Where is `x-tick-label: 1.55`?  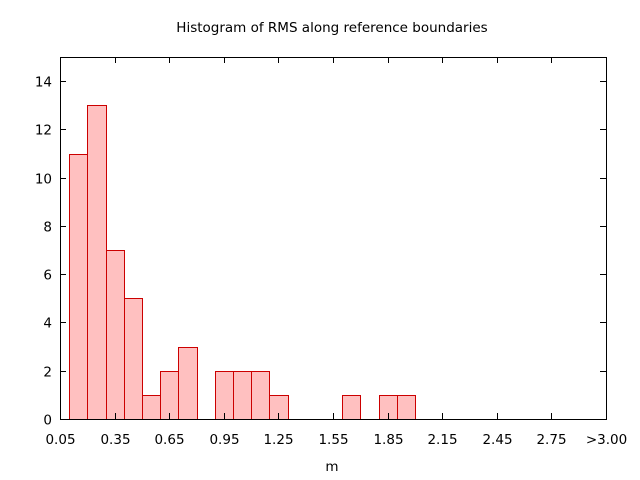
x-tick-label: 1.55 is located at coordinates (333, 440).